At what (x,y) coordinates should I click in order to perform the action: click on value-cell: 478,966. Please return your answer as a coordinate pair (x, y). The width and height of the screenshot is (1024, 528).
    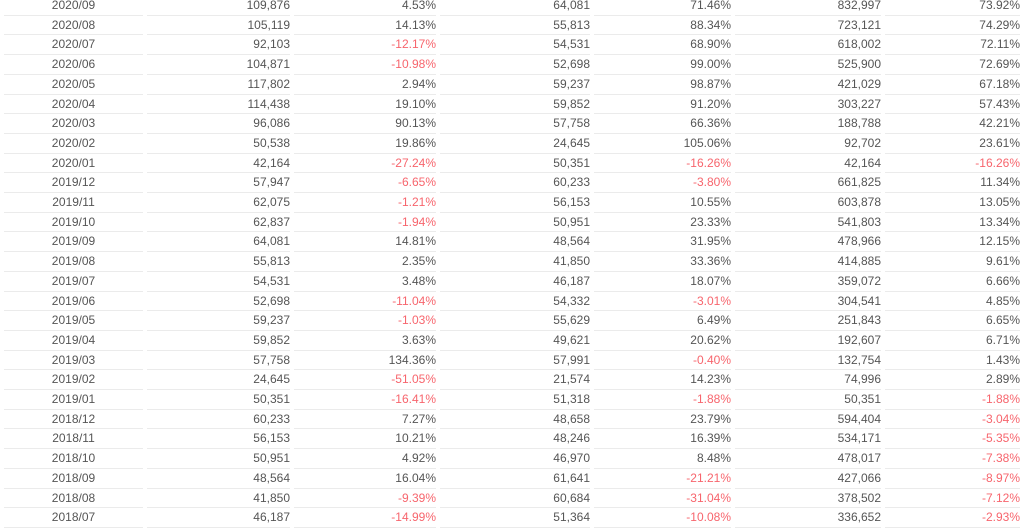
    Looking at the image, I should click on (808, 242).